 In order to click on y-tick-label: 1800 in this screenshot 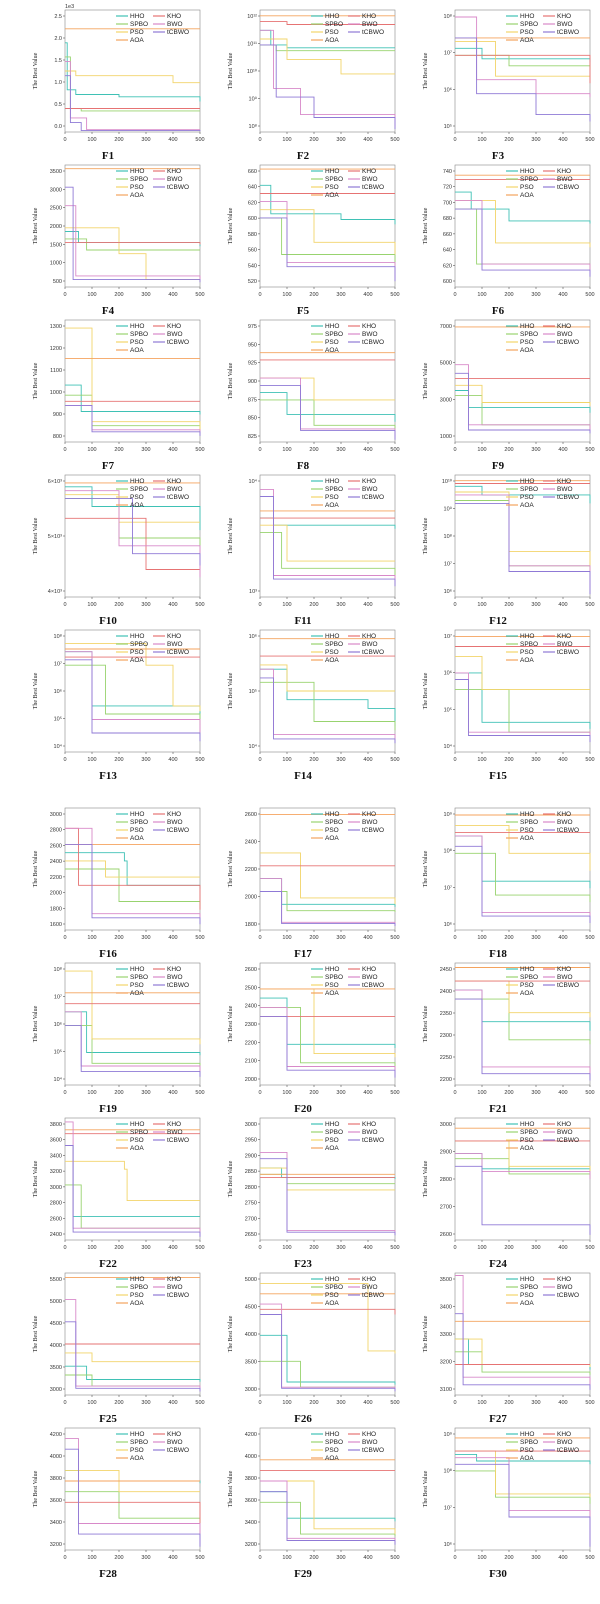, I will do `click(56, 909)`.